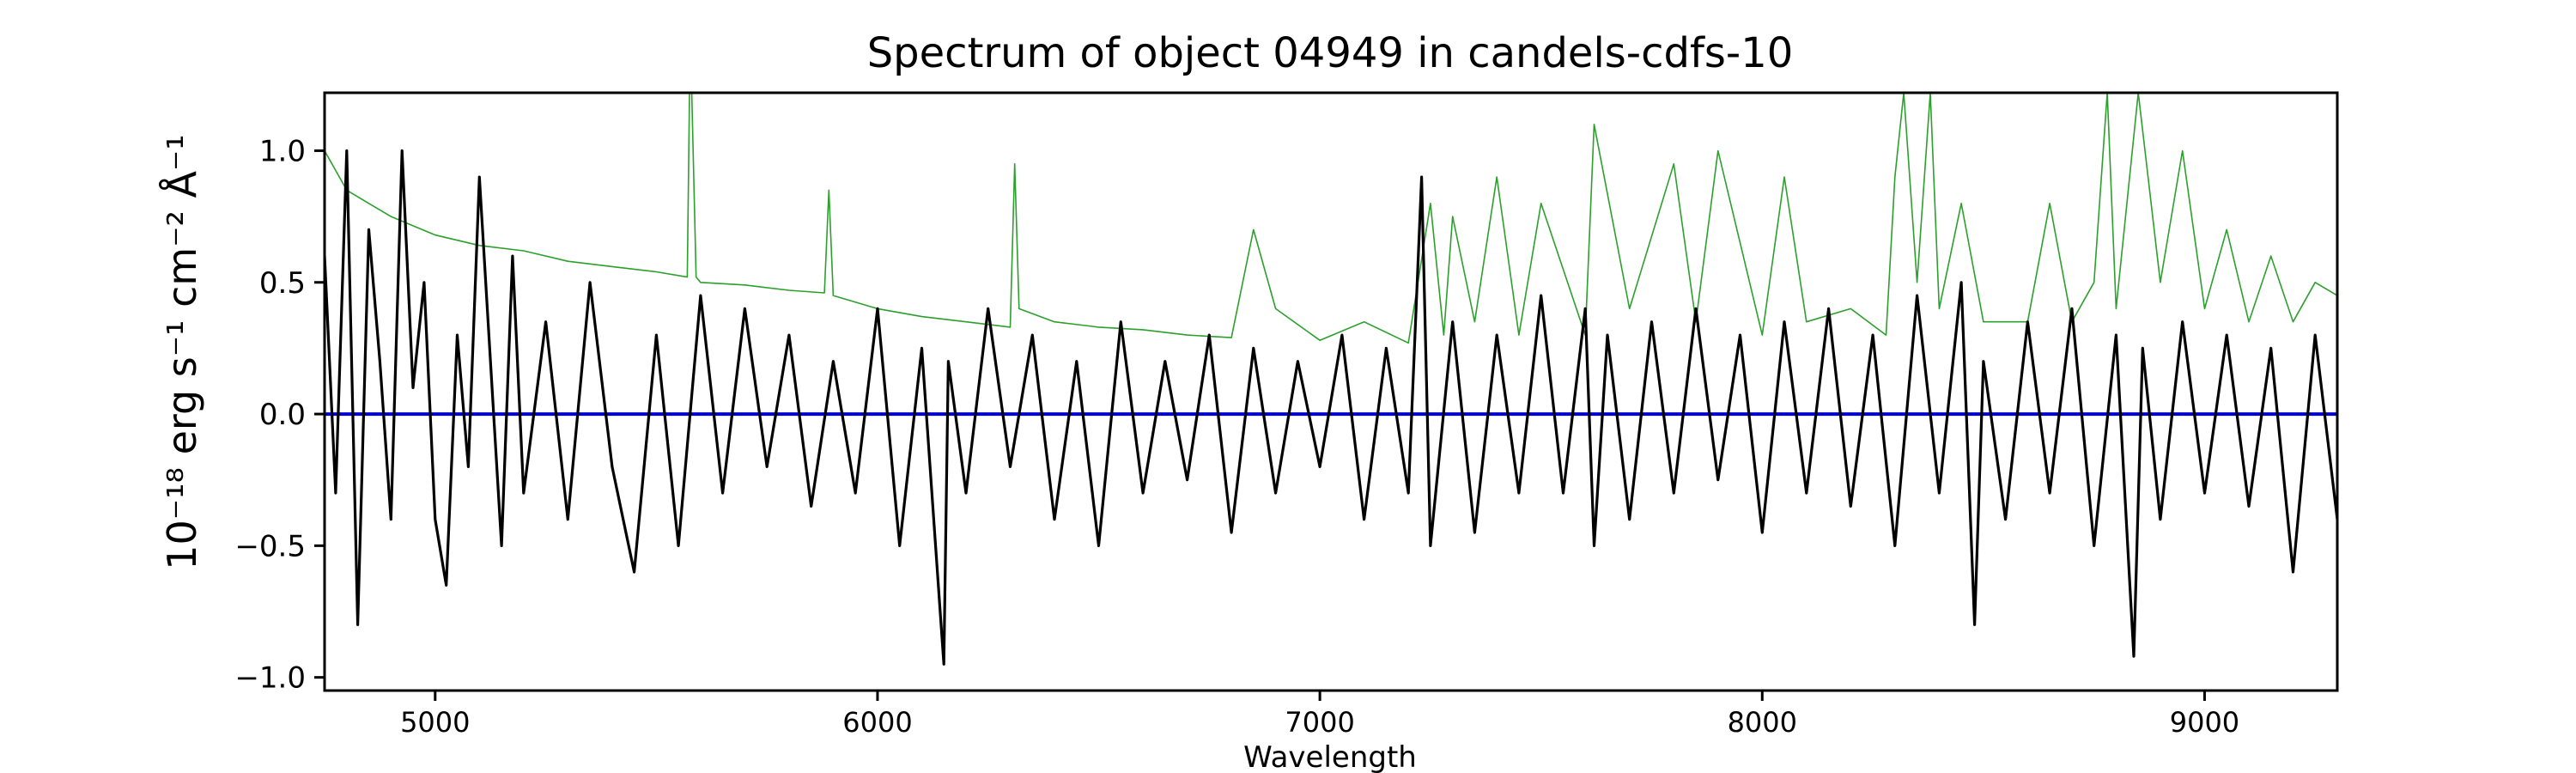 This screenshot has width=2576, height=773. I want to click on y-tick-label: 0.0, so click(282, 415).